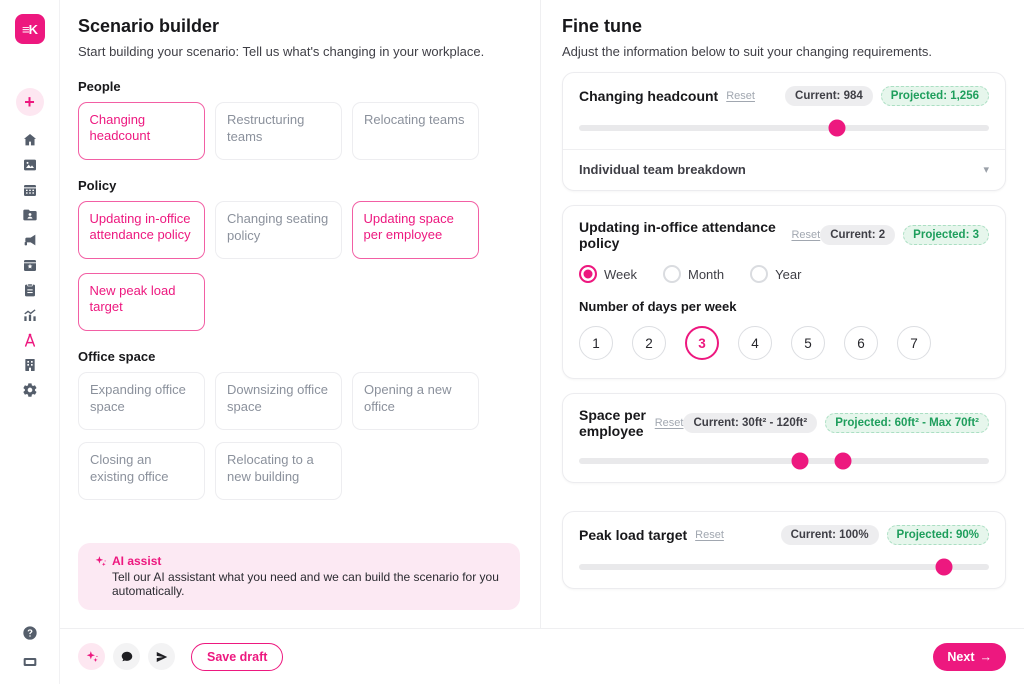 Image resolution: width=1024 pixels, height=684 pixels. Describe the element at coordinates (30, 164) in the screenshot. I see `gallery-icon` at that location.